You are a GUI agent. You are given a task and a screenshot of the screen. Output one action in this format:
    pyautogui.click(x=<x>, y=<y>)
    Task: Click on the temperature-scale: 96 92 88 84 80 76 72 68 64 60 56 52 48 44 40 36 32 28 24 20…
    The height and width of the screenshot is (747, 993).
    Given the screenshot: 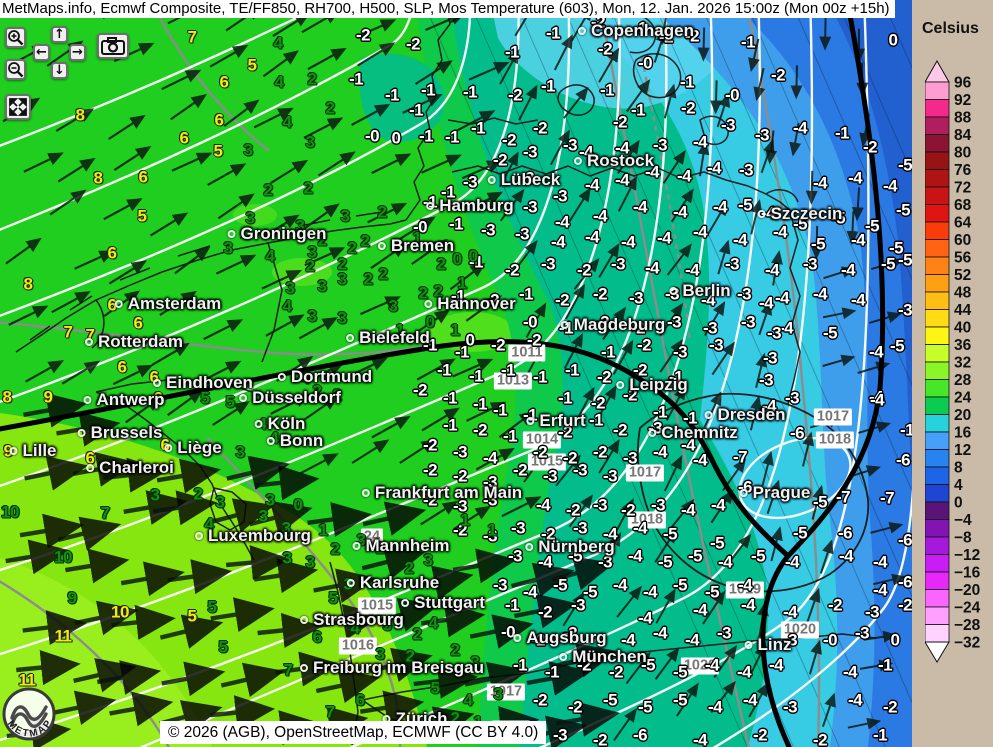 What is the action you would take?
    pyautogui.click(x=958, y=374)
    